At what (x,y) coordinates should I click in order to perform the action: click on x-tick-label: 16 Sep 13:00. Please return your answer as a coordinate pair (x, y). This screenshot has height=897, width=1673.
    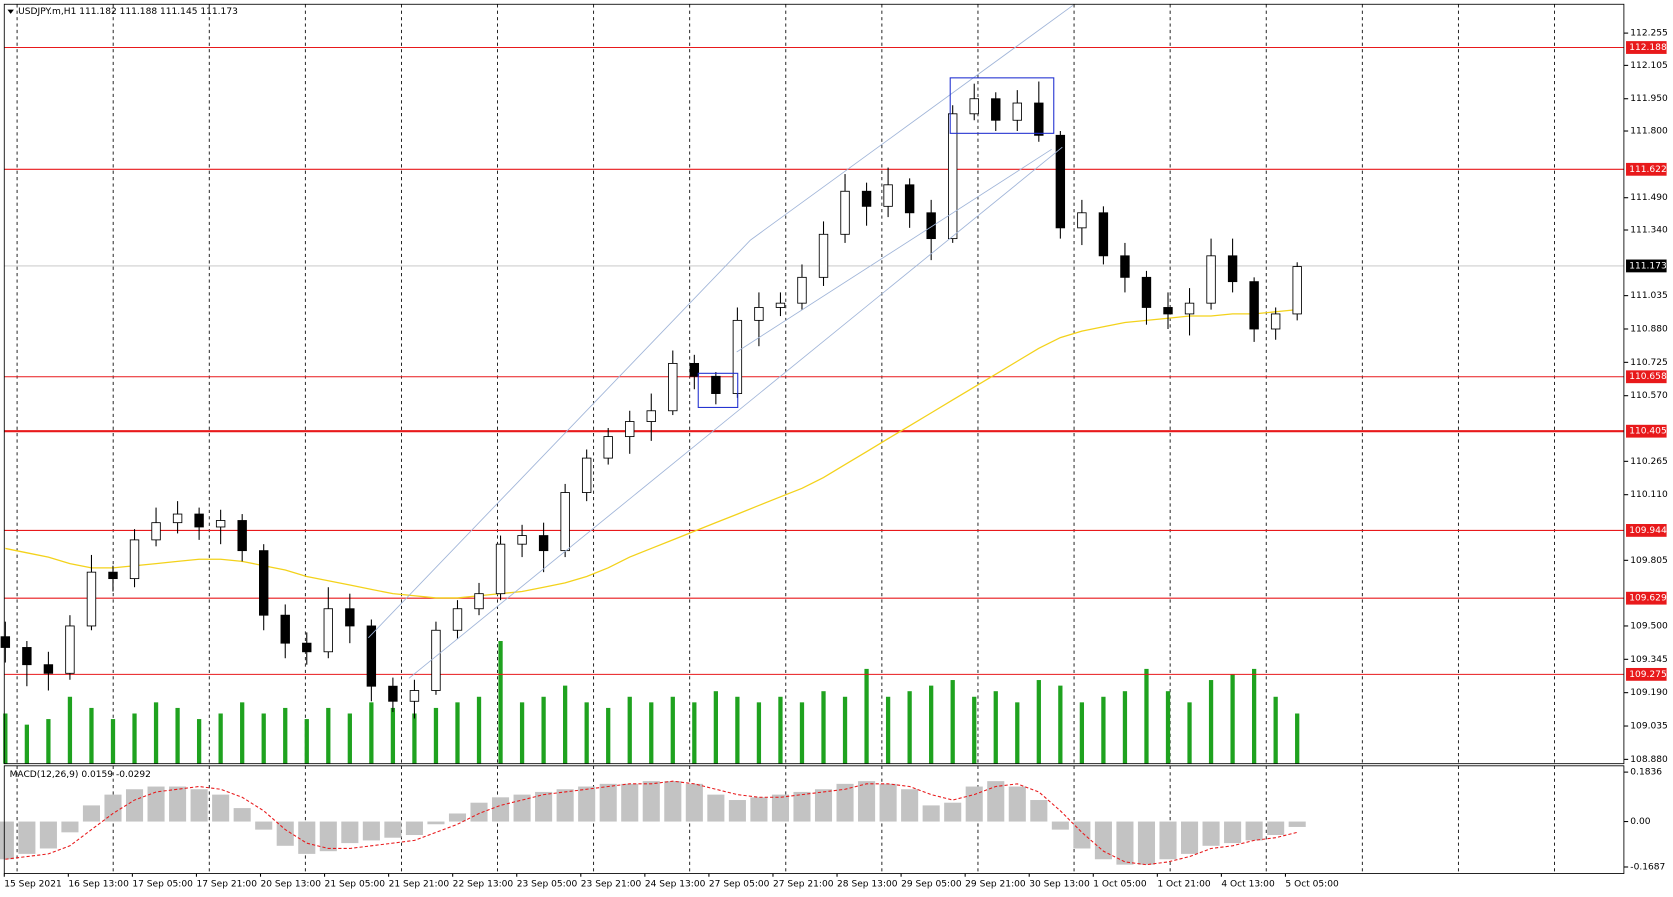
    Looking at the image, I should click on (98, 885).